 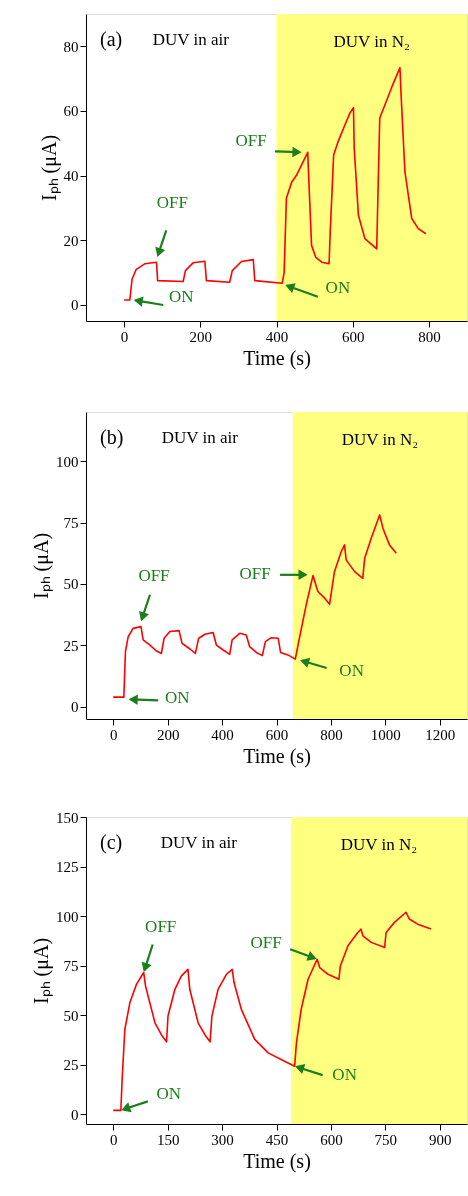 I want to click on y-tick-label: 80, so click(x=71, y=46).